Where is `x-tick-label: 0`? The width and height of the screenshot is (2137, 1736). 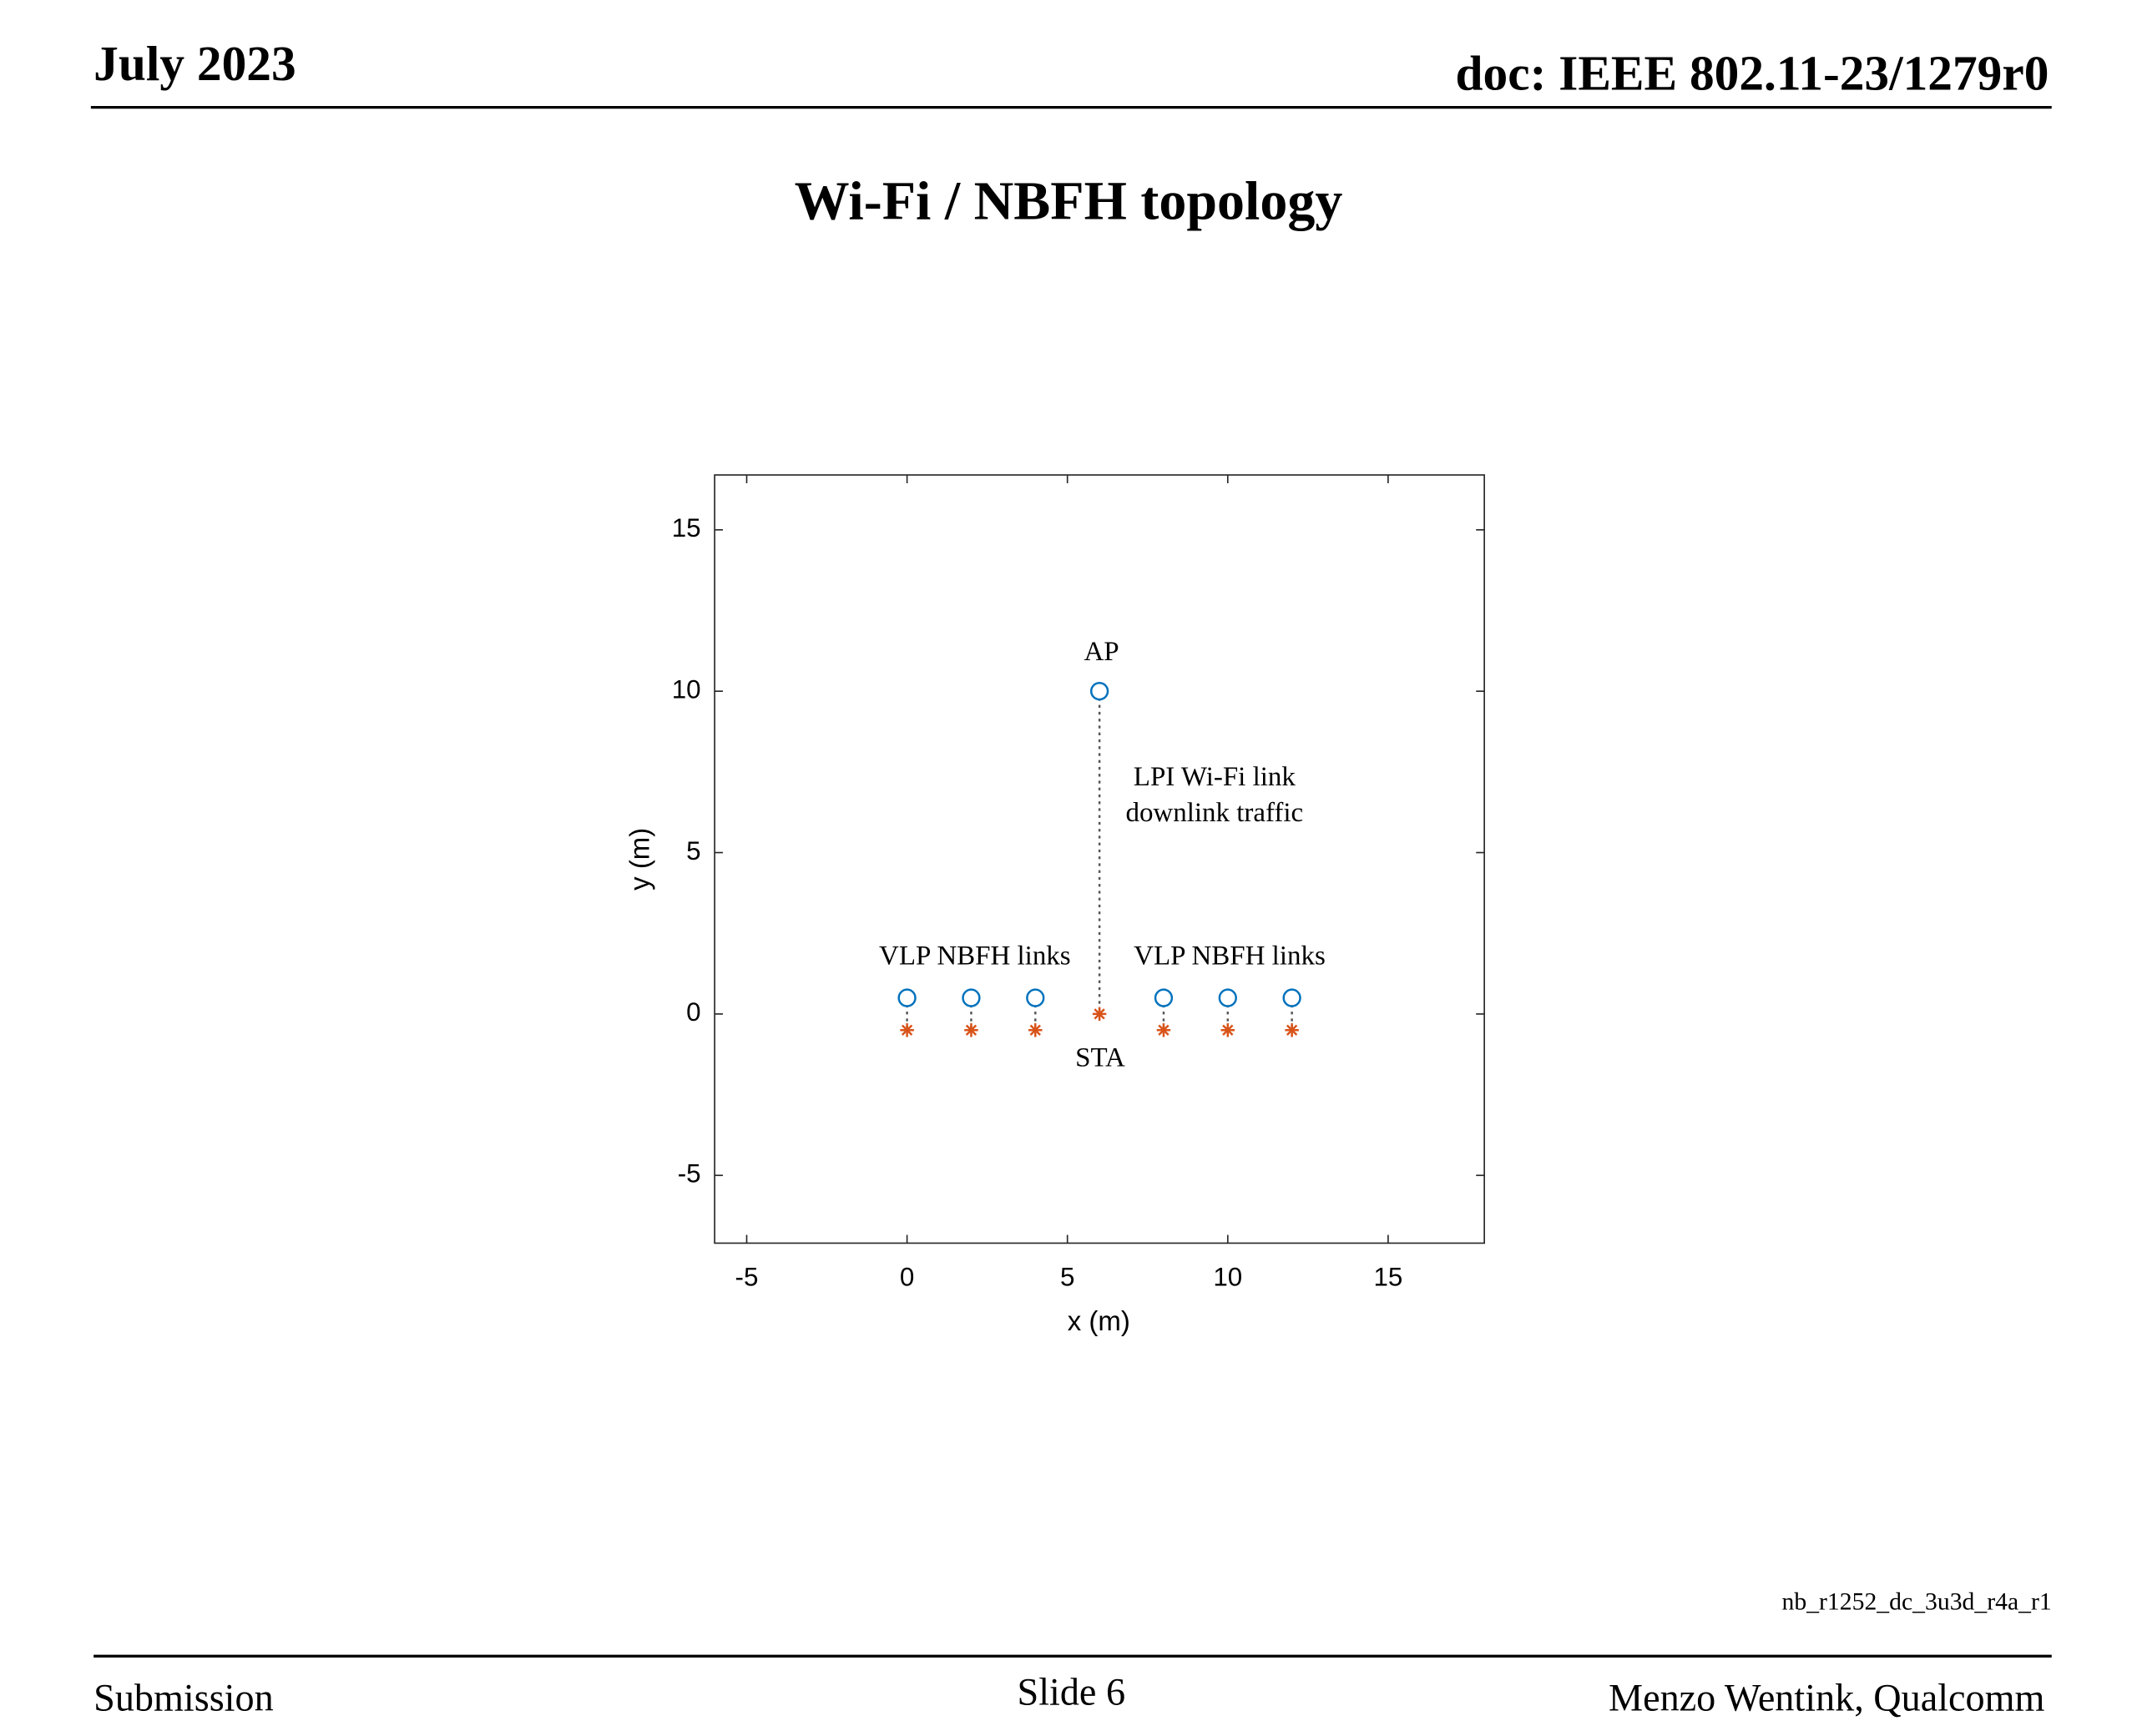 x-tick-label: 0 is located at coordinates (907, 1277).